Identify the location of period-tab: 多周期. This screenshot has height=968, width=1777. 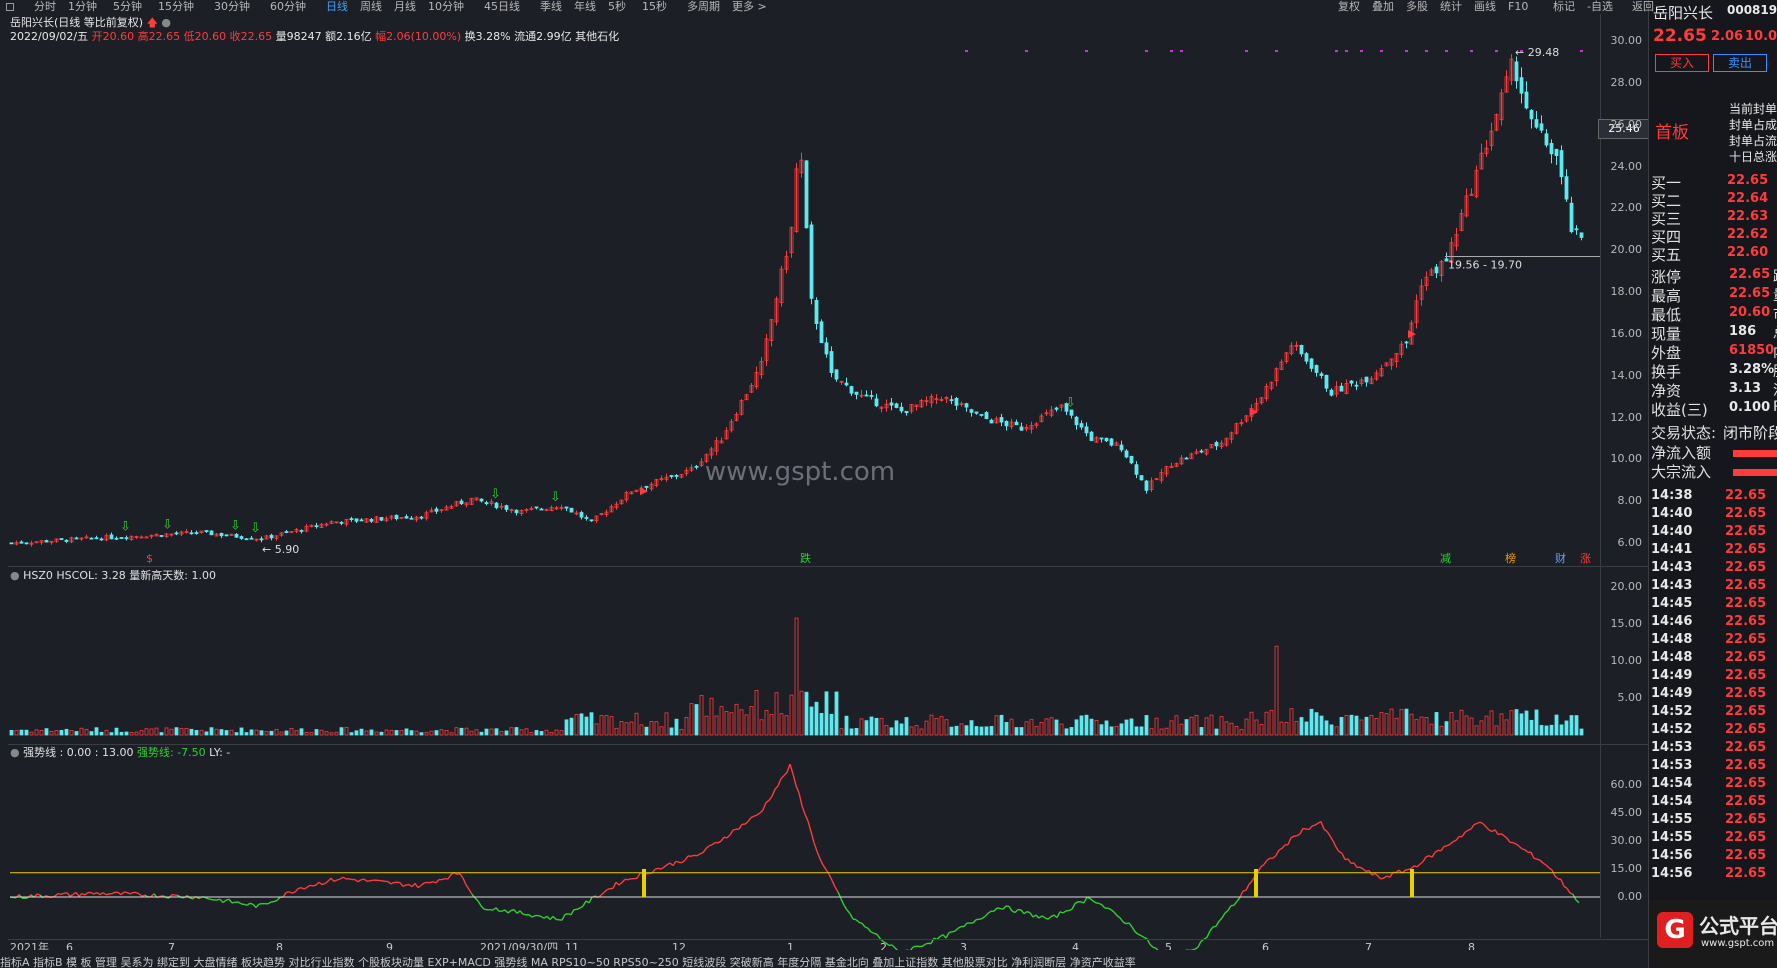
(703, 6).